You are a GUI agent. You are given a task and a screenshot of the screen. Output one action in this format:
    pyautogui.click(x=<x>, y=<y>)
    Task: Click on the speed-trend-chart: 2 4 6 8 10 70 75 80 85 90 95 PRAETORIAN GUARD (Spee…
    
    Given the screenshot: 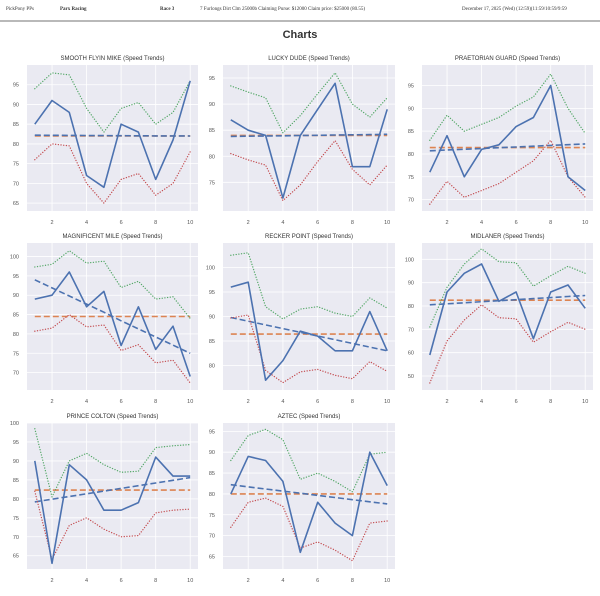 What is the action you would take?
    pyautogui.click(x=500, y=141)
    